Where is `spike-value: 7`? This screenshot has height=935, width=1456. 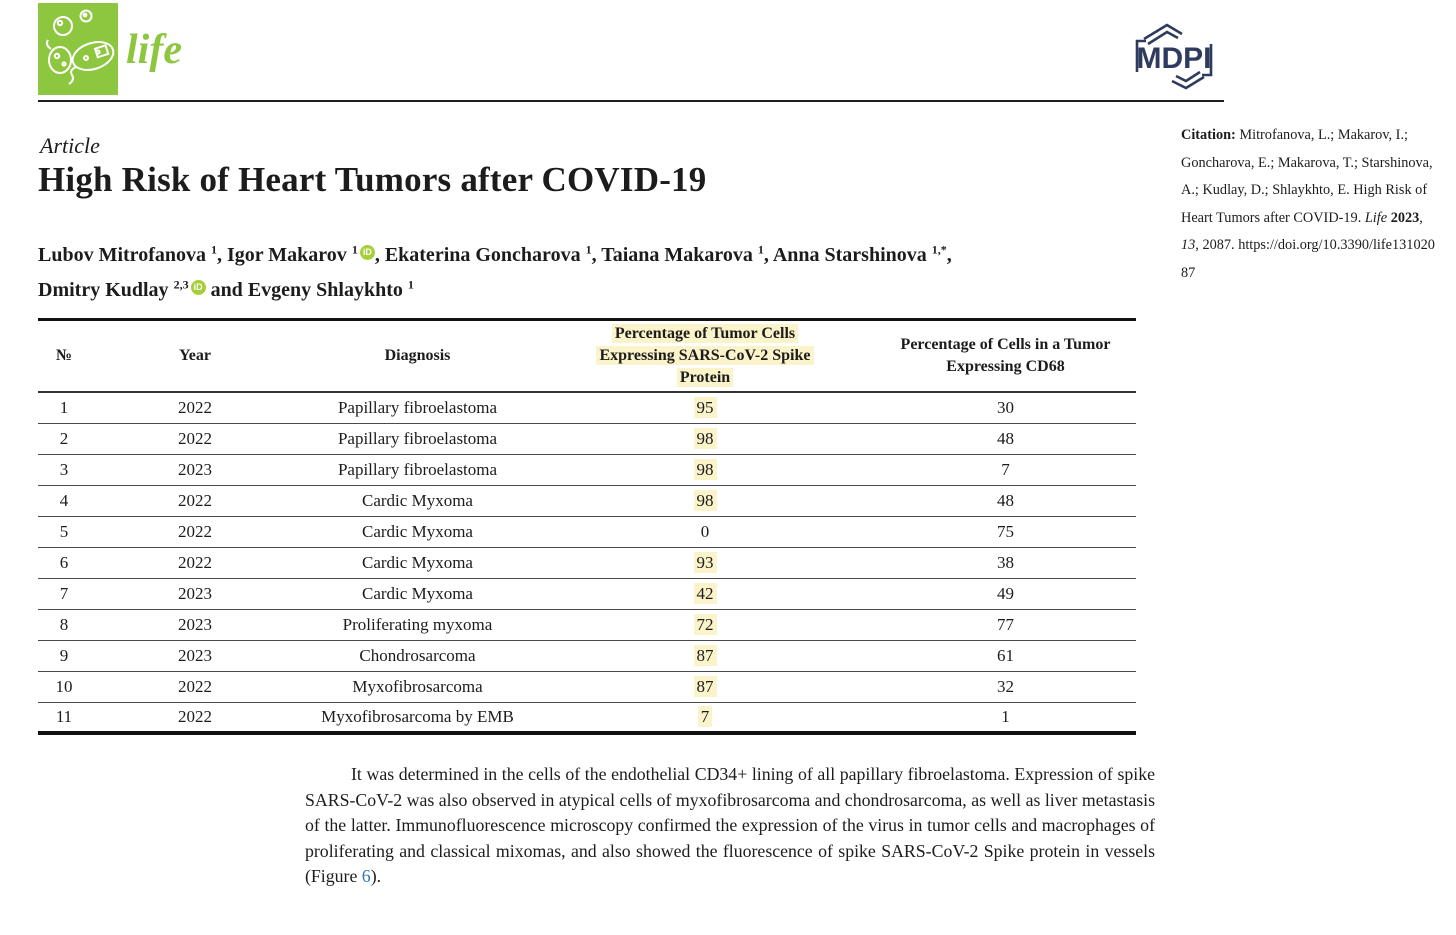
spike-value: 7 is located at coordinates (705, 716).